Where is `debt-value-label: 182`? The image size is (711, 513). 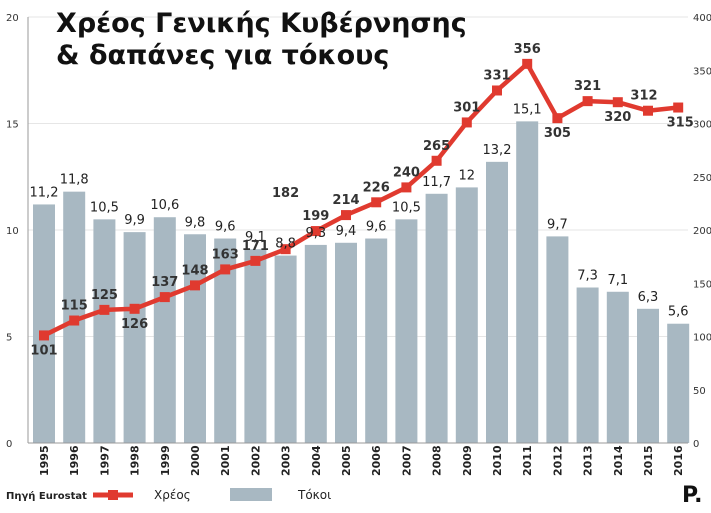
debt-value-label: 182 is located at coordinates (285, 193).